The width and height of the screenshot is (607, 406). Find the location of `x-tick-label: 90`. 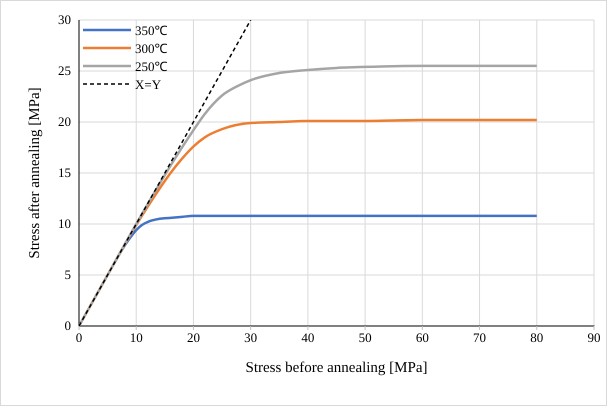

x-tick-label: 90 is located at coordinates (594, 338).